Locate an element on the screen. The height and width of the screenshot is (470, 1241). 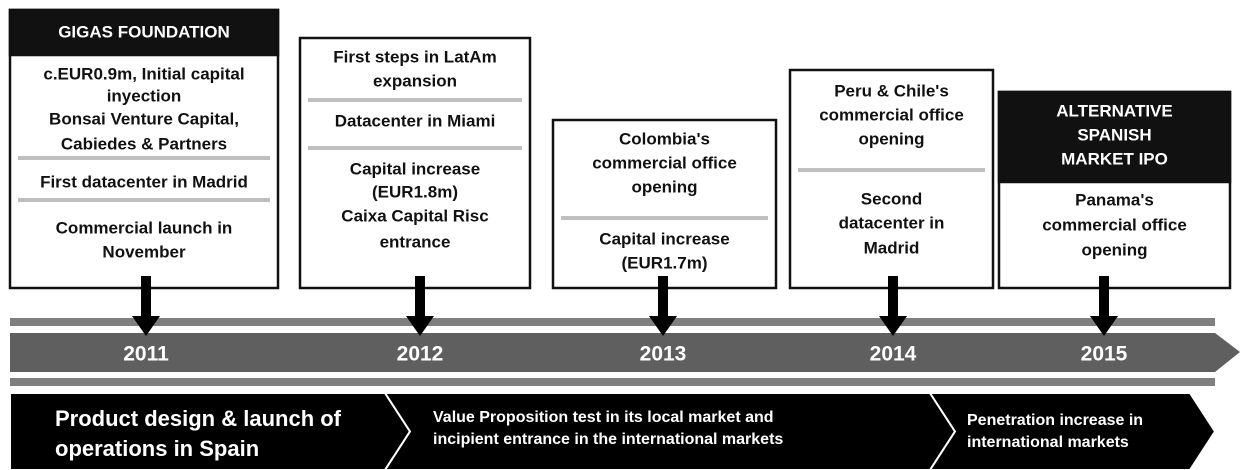
year-label: 2012 is located at coordinates (420, 354).